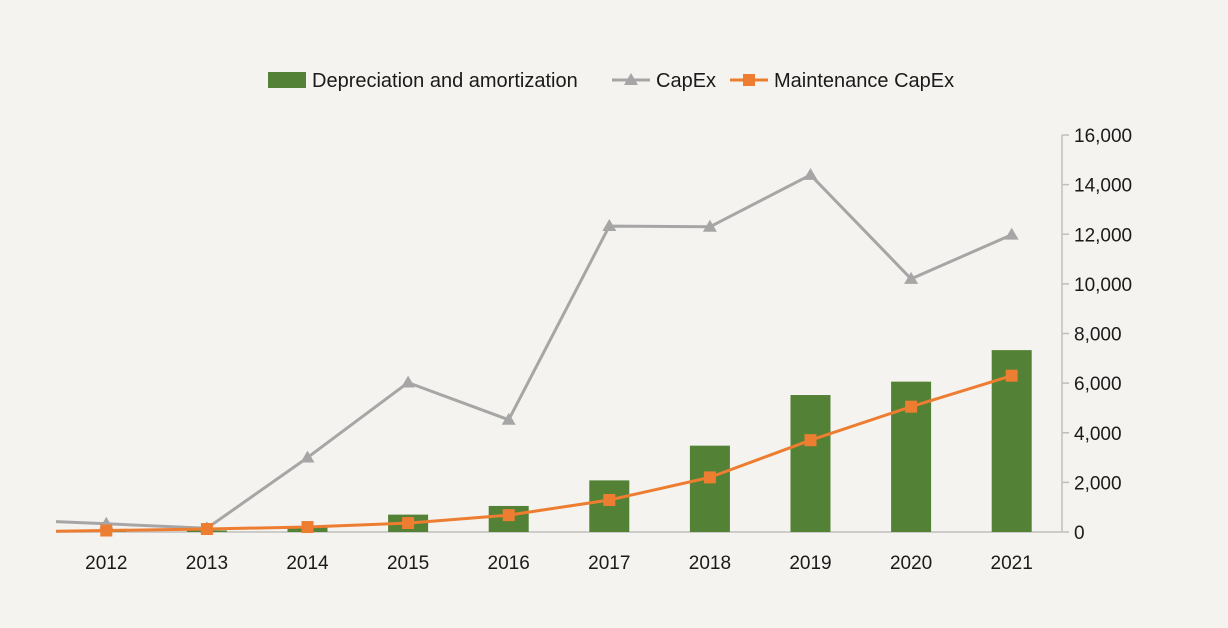  Describe the element at coordinates (307, 563) in the screenshot. I see `x-tick-label: 2014` at that location.